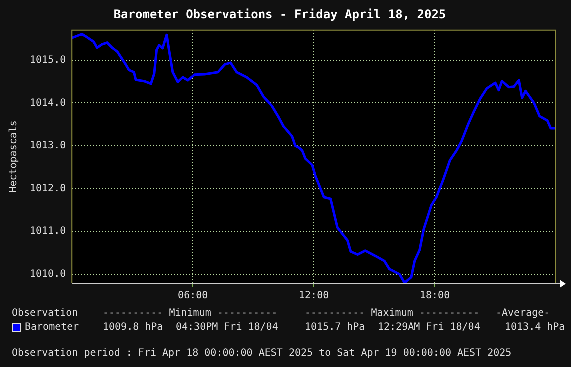  I want to click on y-tick-label: 1012.0, so click(48, 188).